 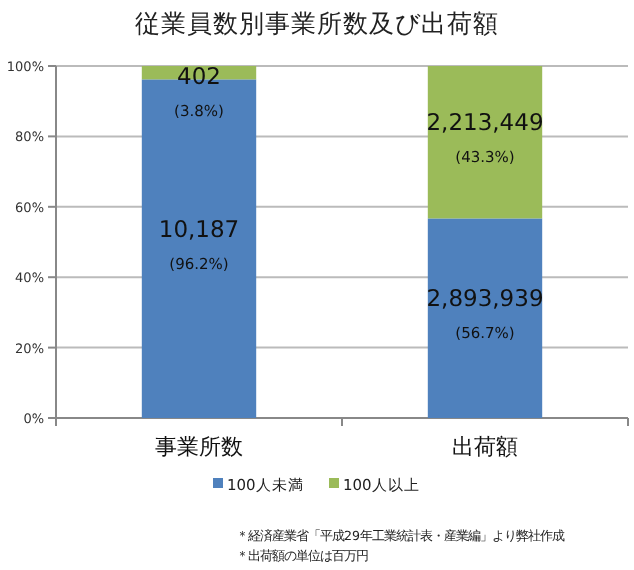 What do you see at coordinates (199, 447) in the screenshot?
I see `x-tick-label: 事業所数` at bounding box center [199, 447].